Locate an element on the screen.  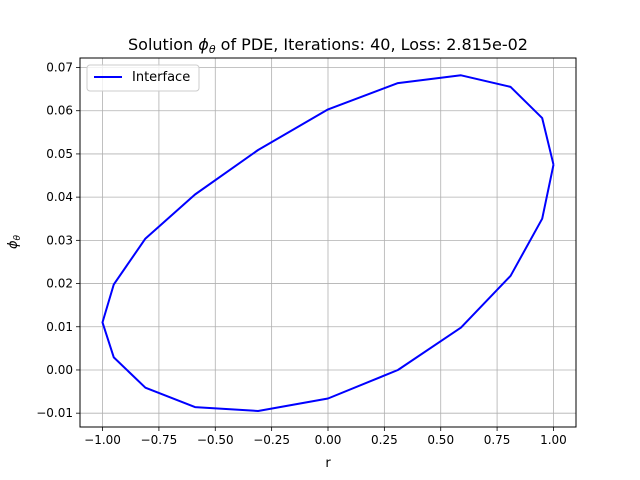
title-suffix: of PDE, Iterations: 40, Loss: 2.815e-02 is located at coordinates (372, 44).